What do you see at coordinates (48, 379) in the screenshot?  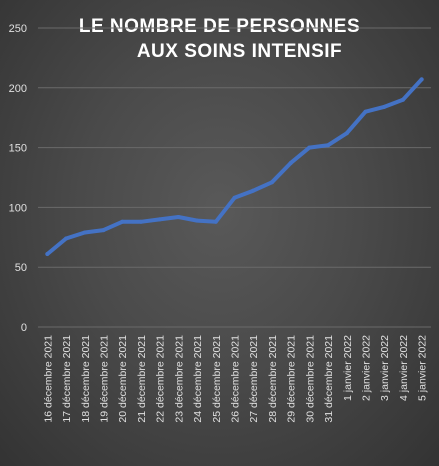 I see `x-tick-label: 16 décembre 2021` at bounding box center [48, 379].